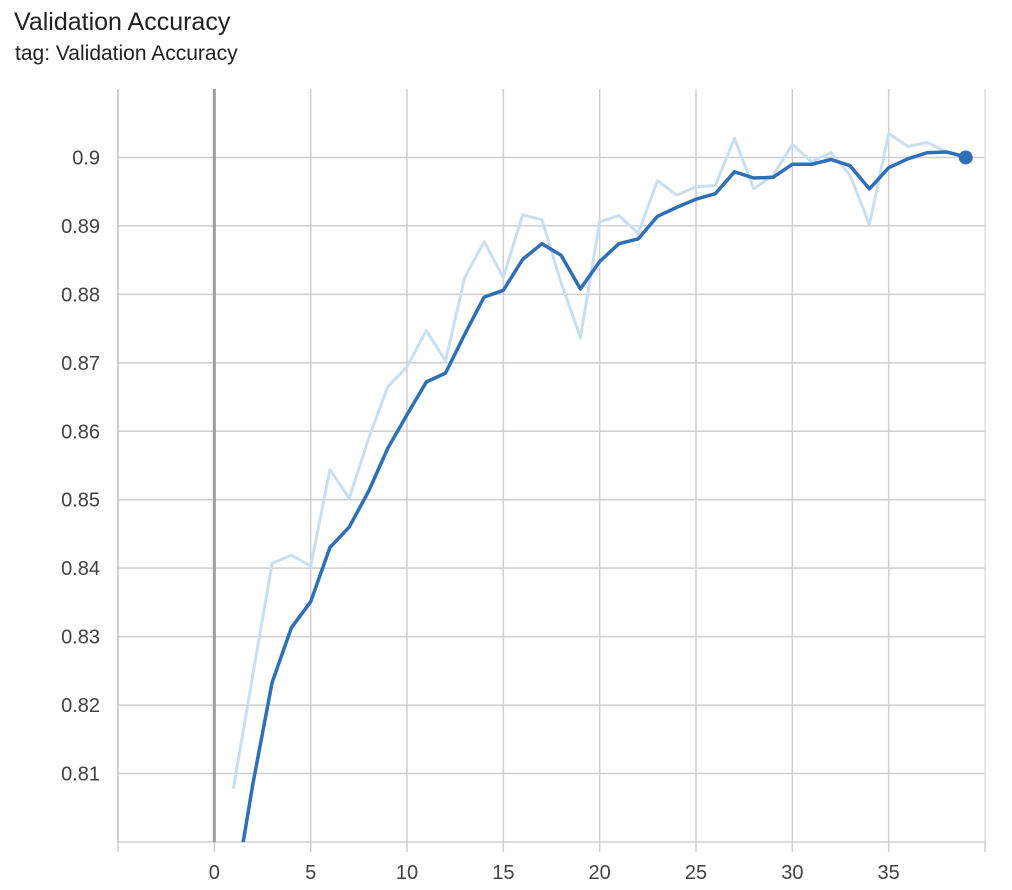  Describe the element at coordinates (214, 873) in the screenshot. I see `x-tick-label: 0` at that location.